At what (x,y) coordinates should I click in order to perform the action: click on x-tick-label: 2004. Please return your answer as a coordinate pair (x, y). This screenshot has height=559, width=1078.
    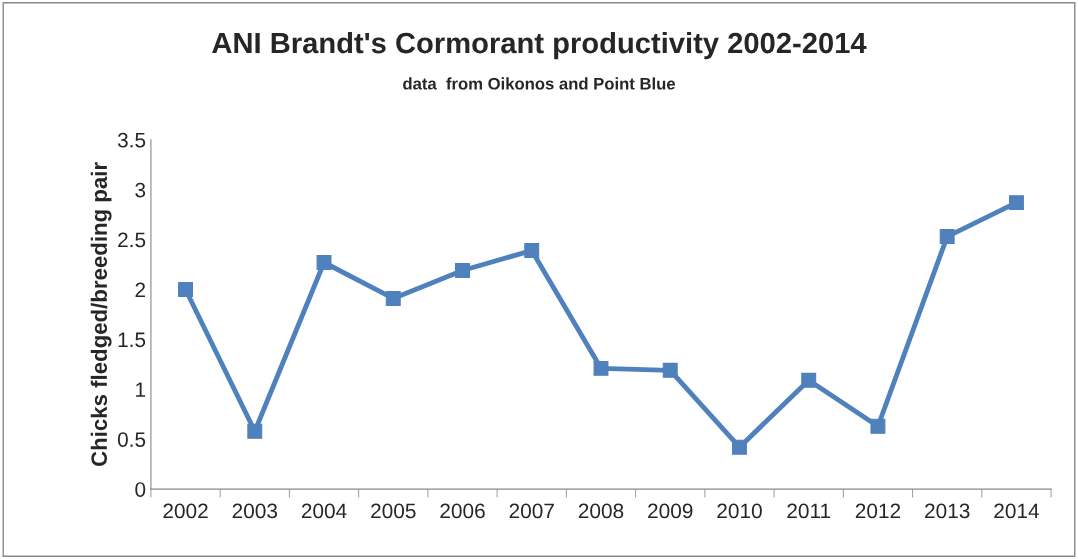
    Looking at the image, I should click on (324, 511).